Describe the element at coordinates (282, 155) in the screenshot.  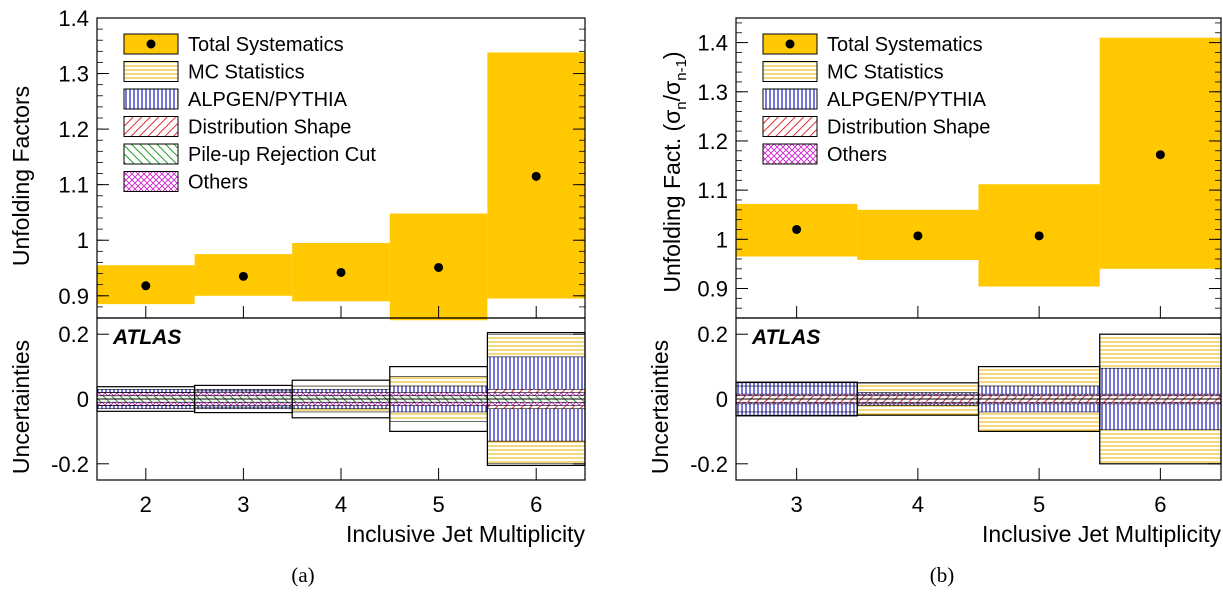
I see `legend-label: Pile-up Rejection Cut` at that location.